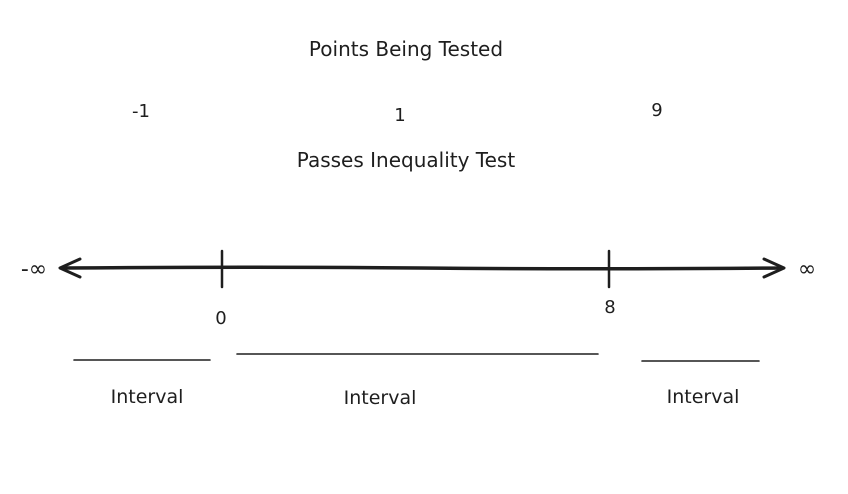  What do you see at coordinates (220, 318) in the screenshot?
I see `boundary-label-zero: 0` at bounding box center [220, 318].